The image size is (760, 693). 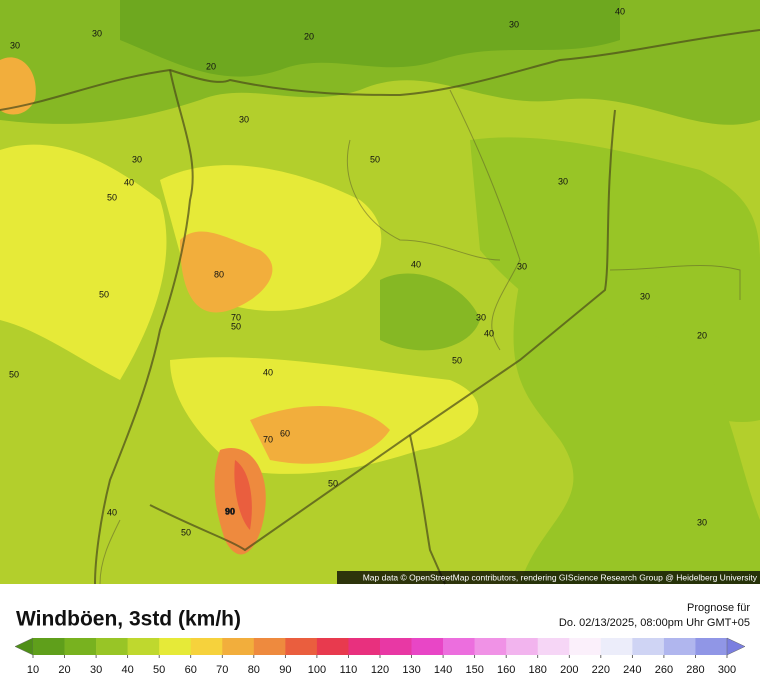 I want to click on colorbar-tick-label: 30, so click(x=96, y=670).